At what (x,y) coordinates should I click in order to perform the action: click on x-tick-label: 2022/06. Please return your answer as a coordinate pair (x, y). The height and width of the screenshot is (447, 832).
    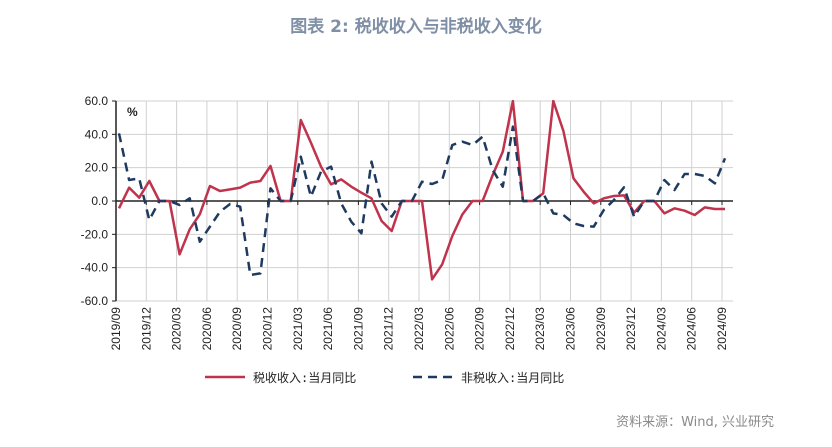
    Looking at the image, I should click on (449, 329).